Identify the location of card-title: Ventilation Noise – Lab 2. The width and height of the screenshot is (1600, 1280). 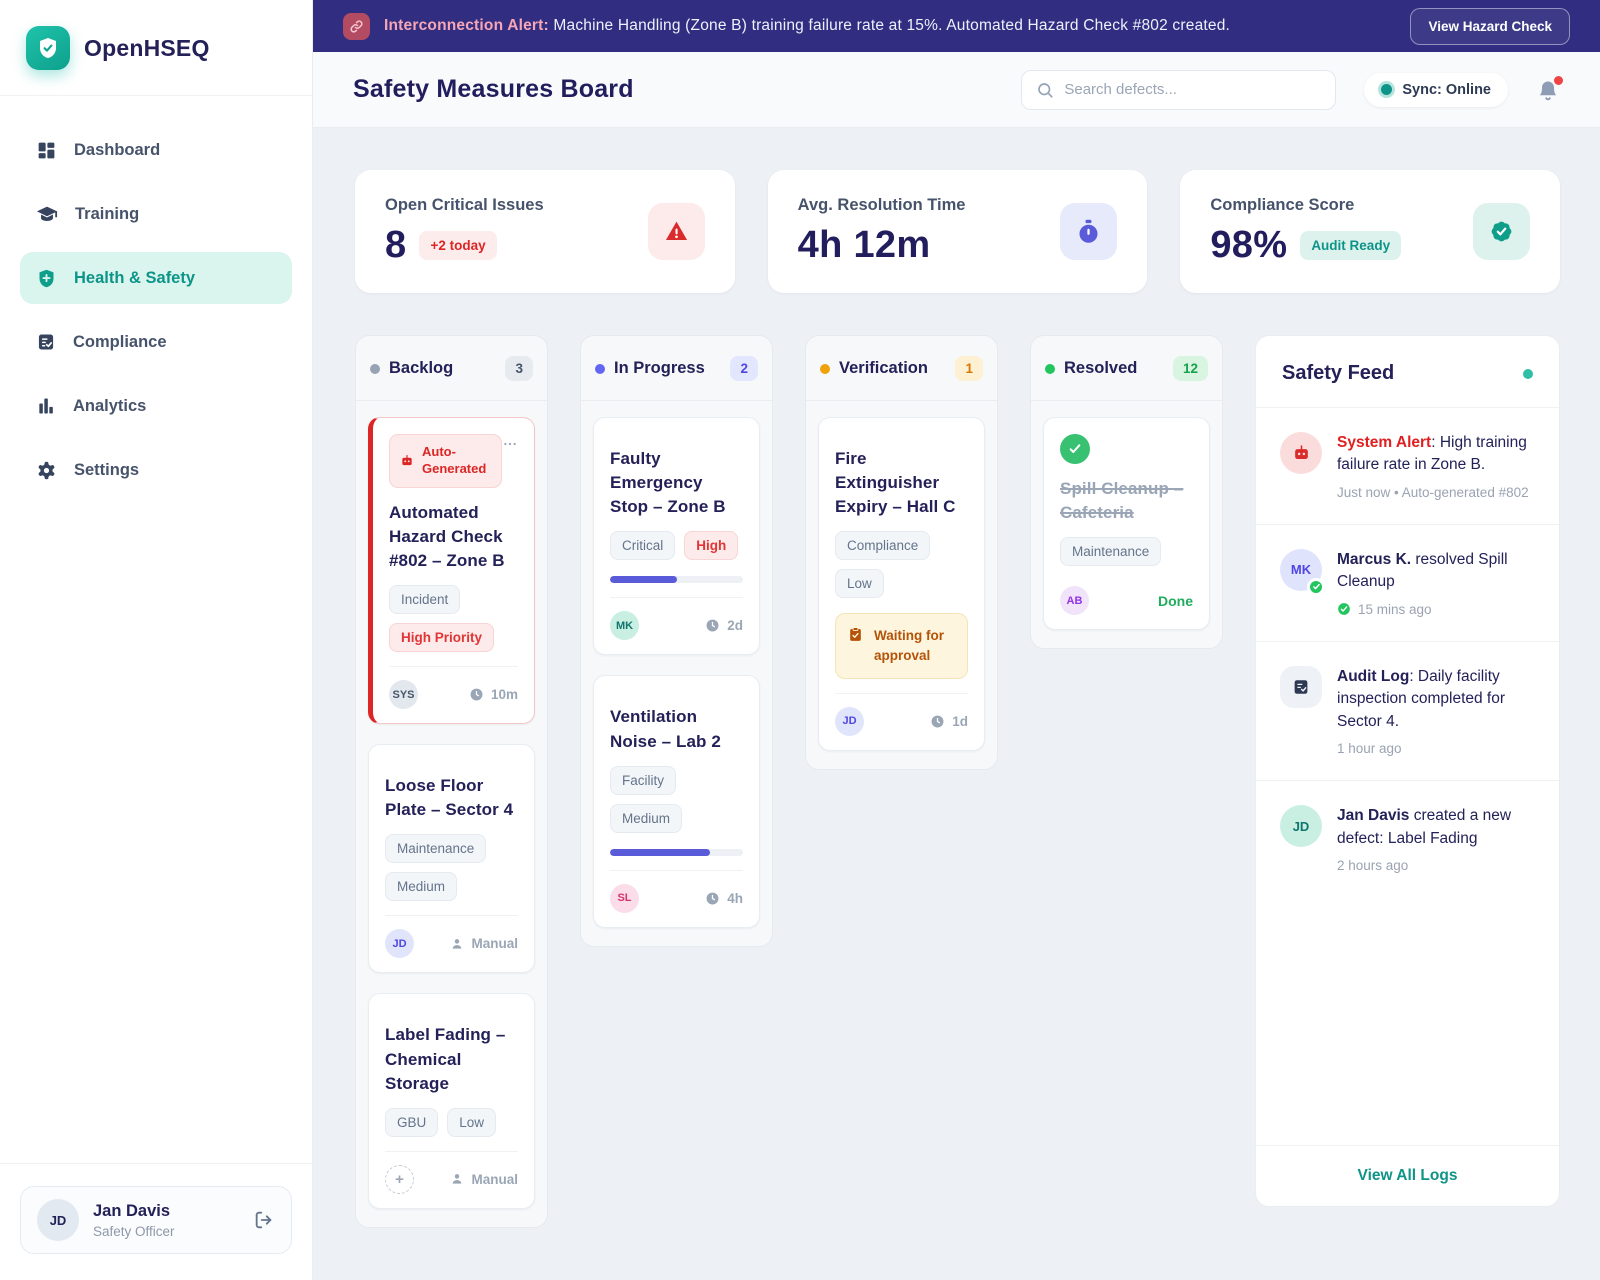
(665, 729).